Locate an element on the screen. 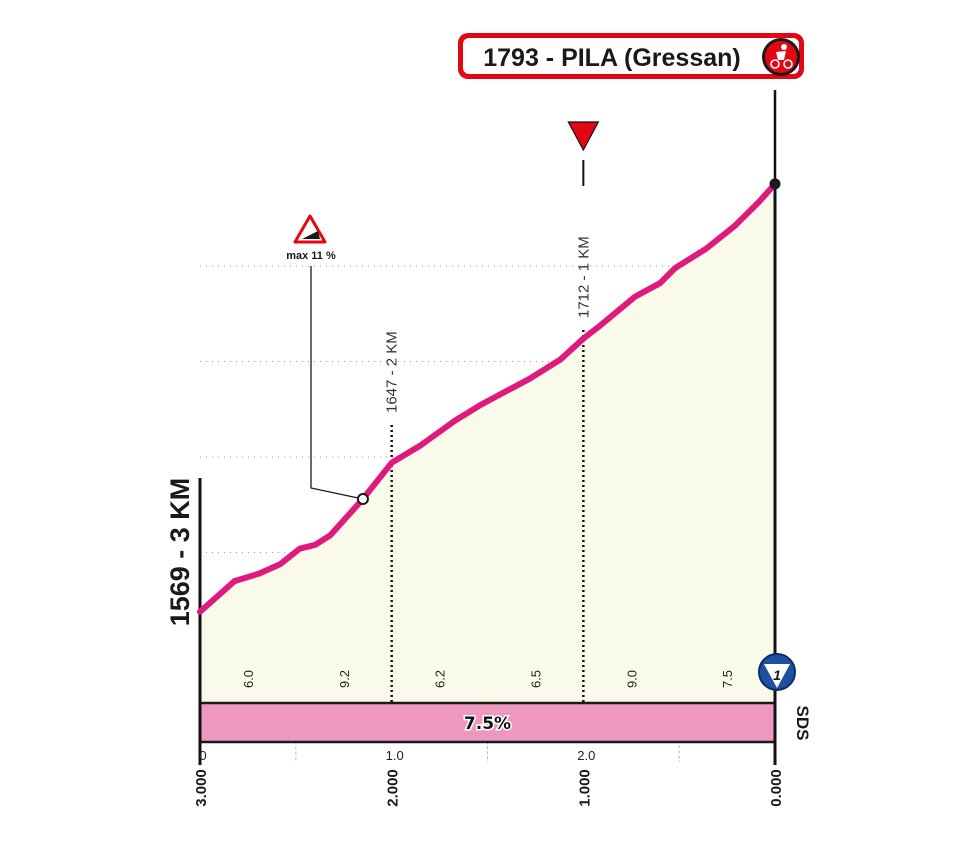  x-tick-label: 1.0 is located at coordinates (395, 755).